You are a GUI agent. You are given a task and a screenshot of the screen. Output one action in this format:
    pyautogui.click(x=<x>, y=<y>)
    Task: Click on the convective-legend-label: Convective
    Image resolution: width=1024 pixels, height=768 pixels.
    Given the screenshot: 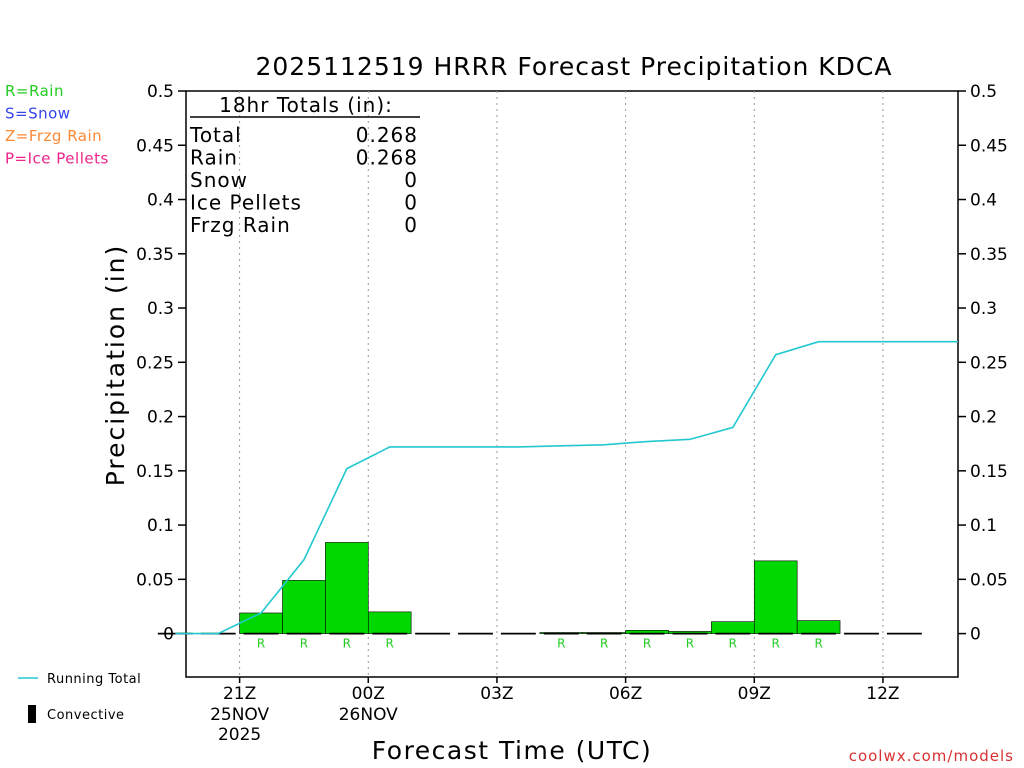 What is the action you would take?
    pyautogui.click(x=86, y=715)
    